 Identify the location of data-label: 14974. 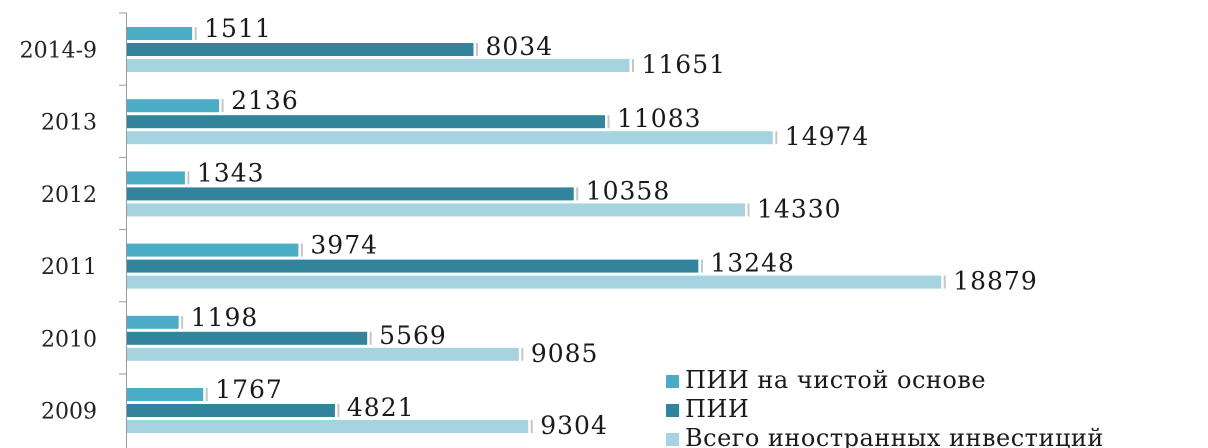
(827, 136).